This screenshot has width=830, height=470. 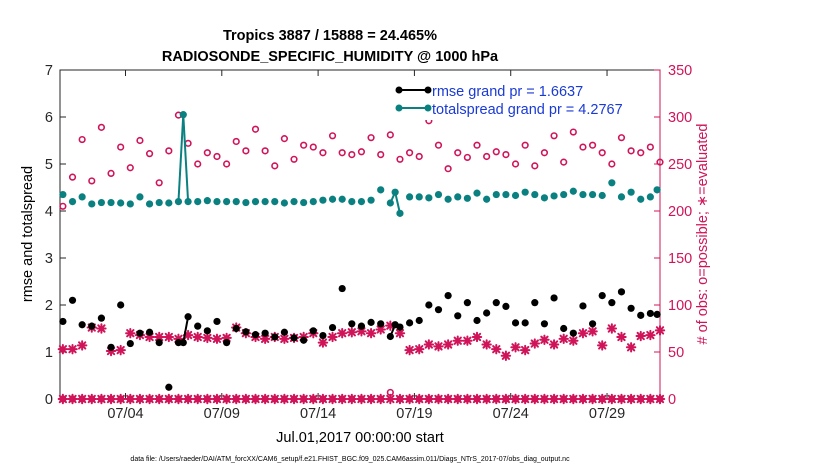 What do you see at coordinates (125, 414) in the screenshot?
I see `x-tick-label: 07/04` at bounding box center [125, 414].